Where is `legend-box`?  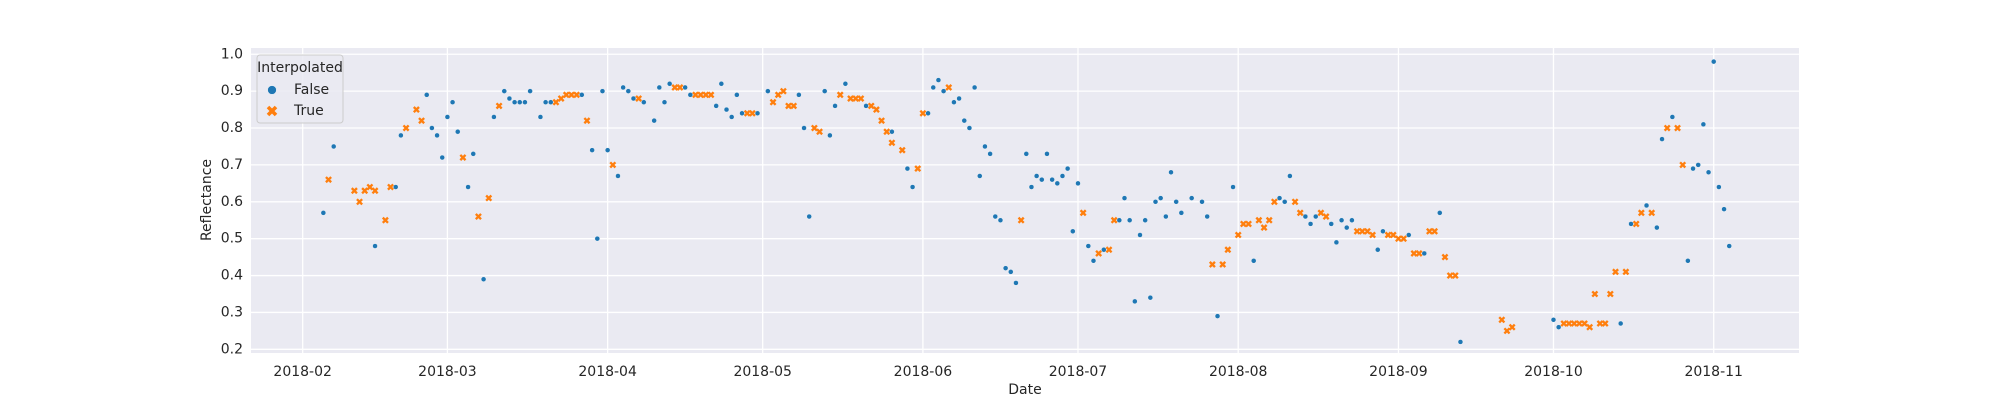
legend-box is located at coordinates (300, 89).